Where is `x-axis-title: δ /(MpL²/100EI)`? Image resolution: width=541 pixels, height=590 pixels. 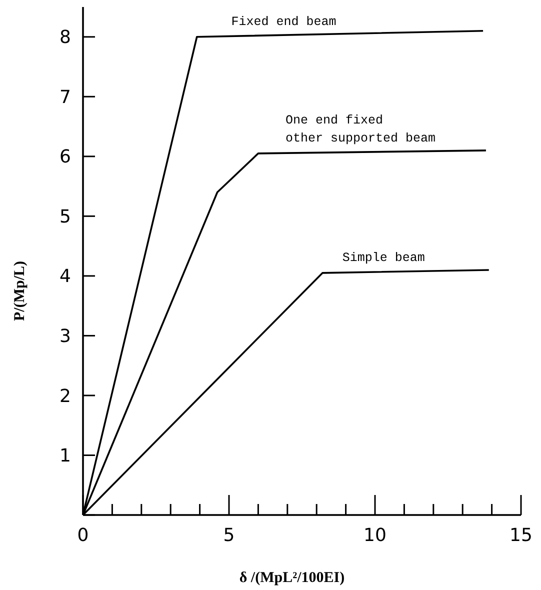
x-axis-title: δ /(MpL²/100EI) is located at coordinates (292, 578).